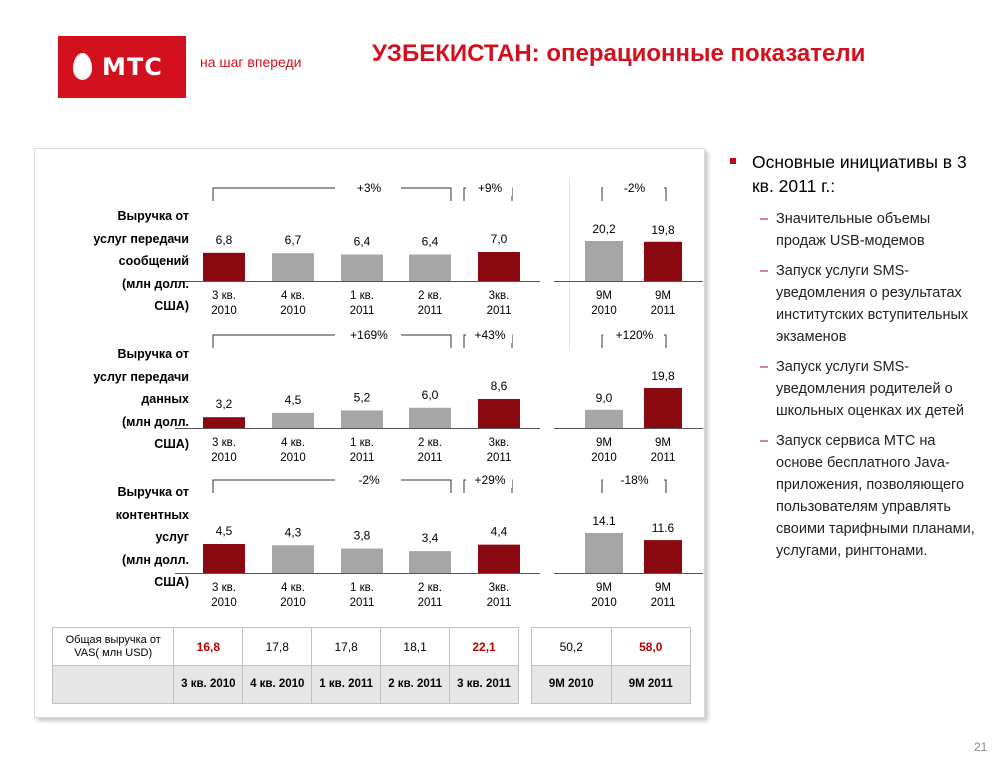 Image resolution: width=1000 pixels, height=765 pixels. What do you see at coordinates (293, 400) in the screenshot?
I see `bar-value-label: 4,5` at bounding box center [293, 400].